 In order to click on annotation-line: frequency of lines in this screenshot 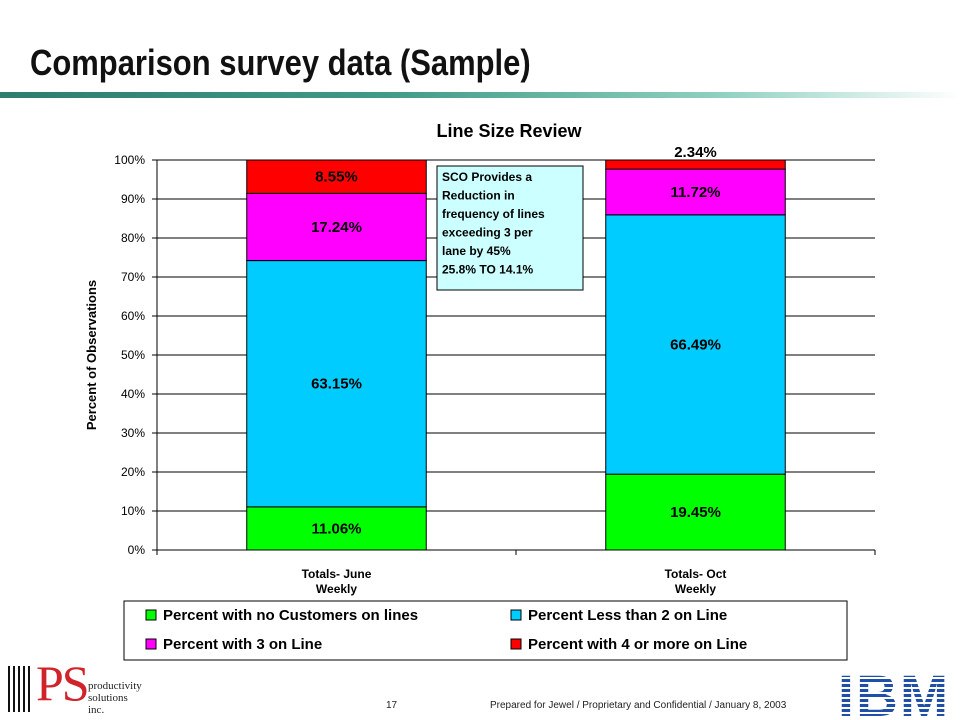, I will do `click(493, 214)`.